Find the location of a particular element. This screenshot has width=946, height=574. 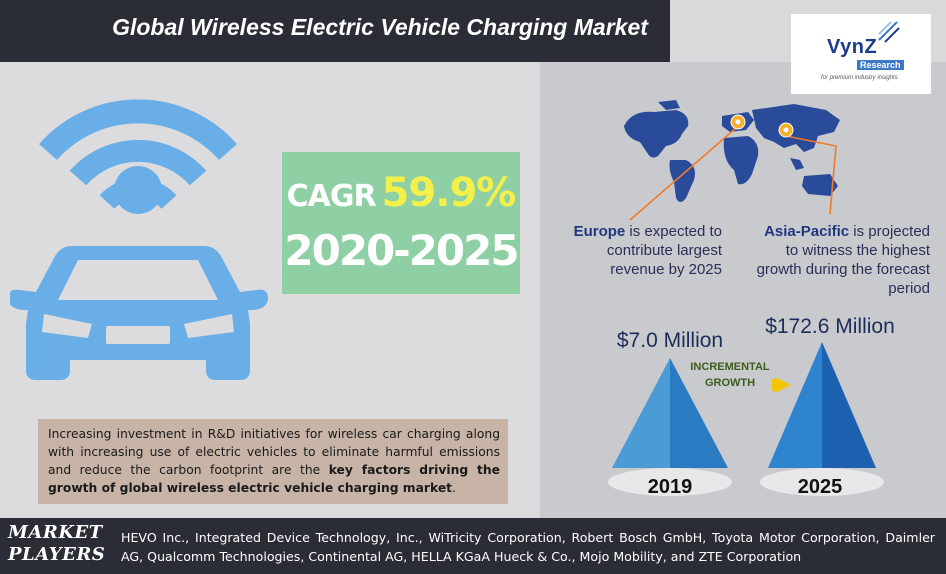

title-bar is located at coordinates (335, 31).